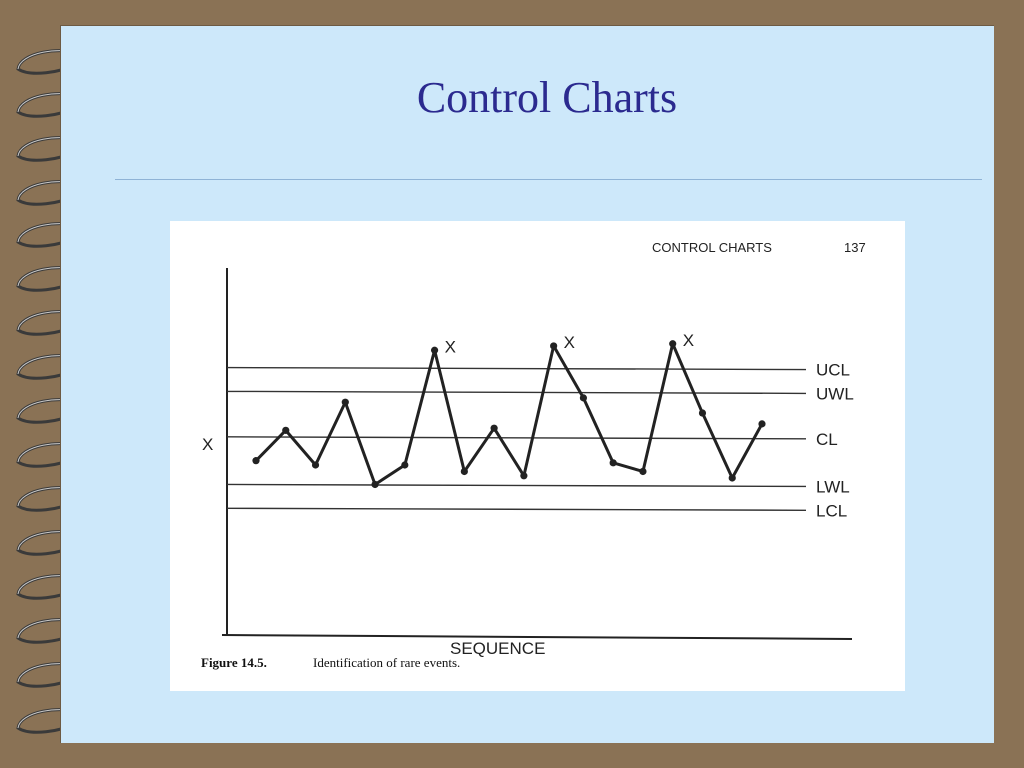 The image size is (1024, 768). What do you see at coordinates (516, 509) in the screenshot?
I see `control-line-lcl` at bounding box center [516, 509].